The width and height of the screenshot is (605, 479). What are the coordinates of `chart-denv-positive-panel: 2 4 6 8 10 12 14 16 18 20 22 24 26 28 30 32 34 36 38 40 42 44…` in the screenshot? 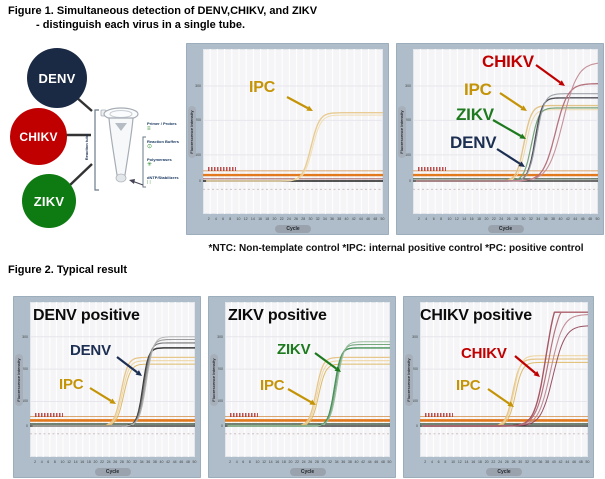 It's located at (107, 387).